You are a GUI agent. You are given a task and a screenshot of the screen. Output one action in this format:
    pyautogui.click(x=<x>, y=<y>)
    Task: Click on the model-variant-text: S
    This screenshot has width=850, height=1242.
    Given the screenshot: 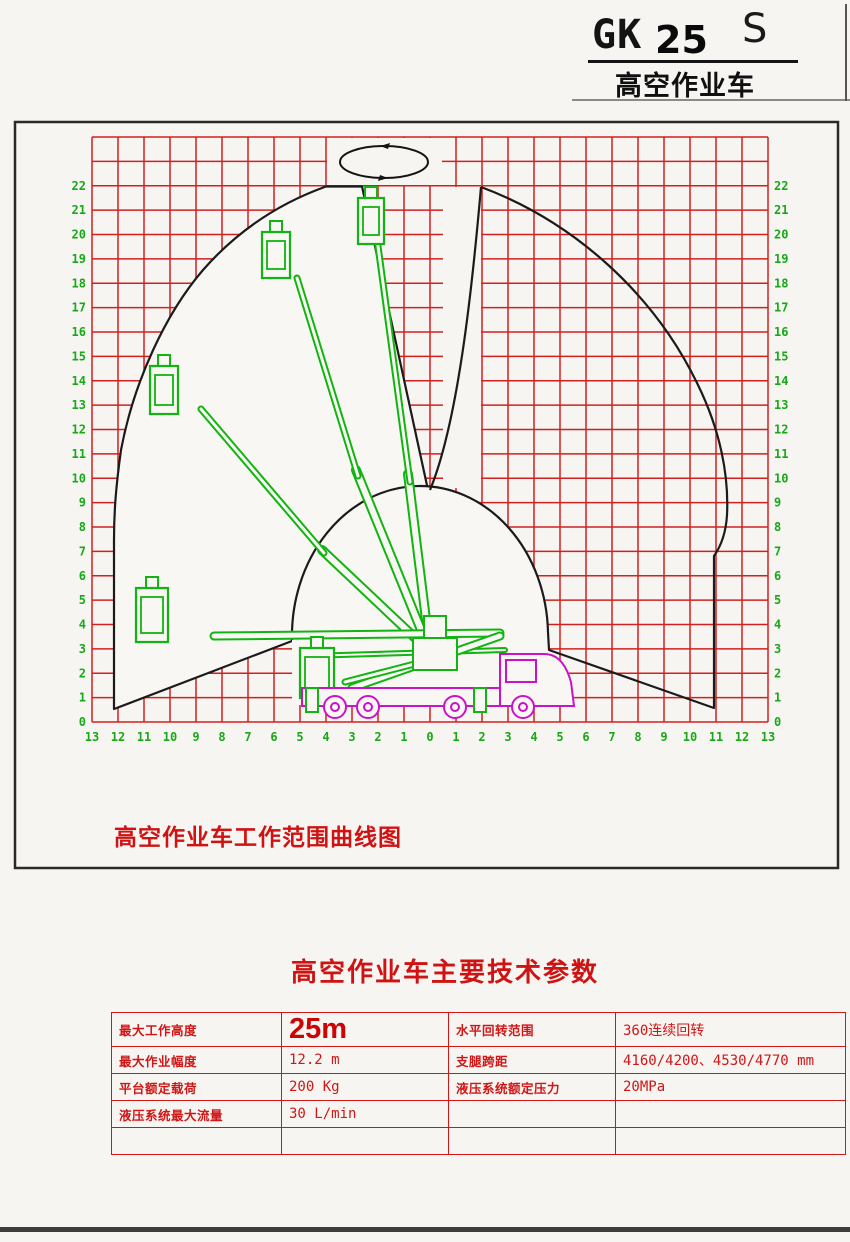 What is the action you would take?
    pyautogui.click(x=755, y=29)
    